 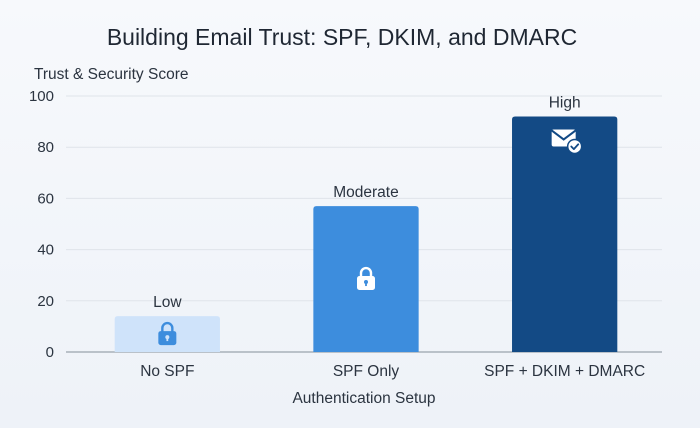 I want to click on x-category-label: SPF Only, so click(x=366, y=371).